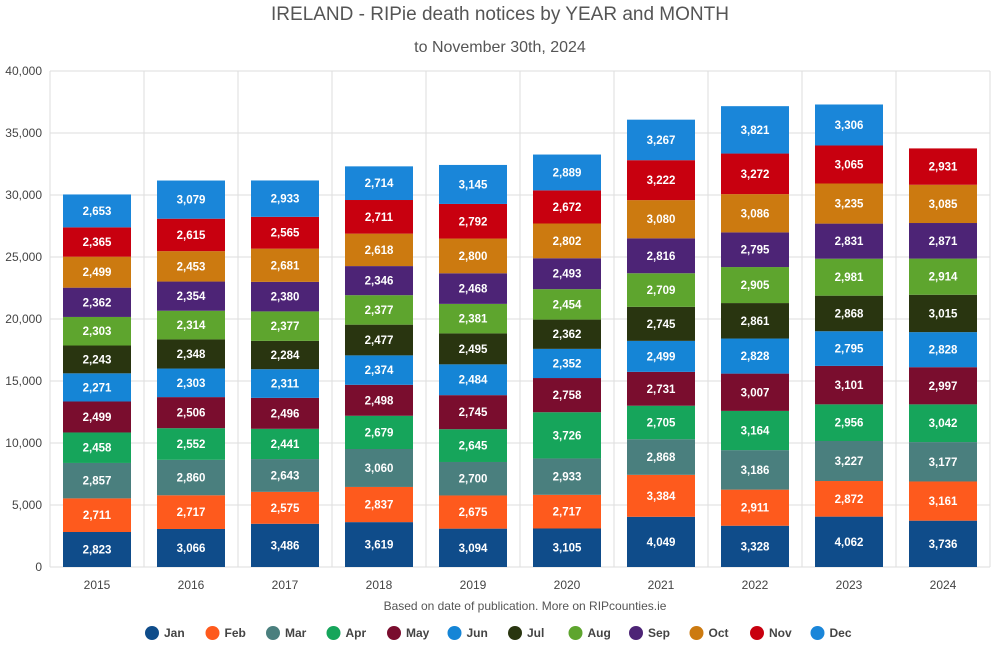 The width and height of the screenshot is (1000, 650). I want to click on data-label-2024-Oct: 3,085, so click(943, 205).